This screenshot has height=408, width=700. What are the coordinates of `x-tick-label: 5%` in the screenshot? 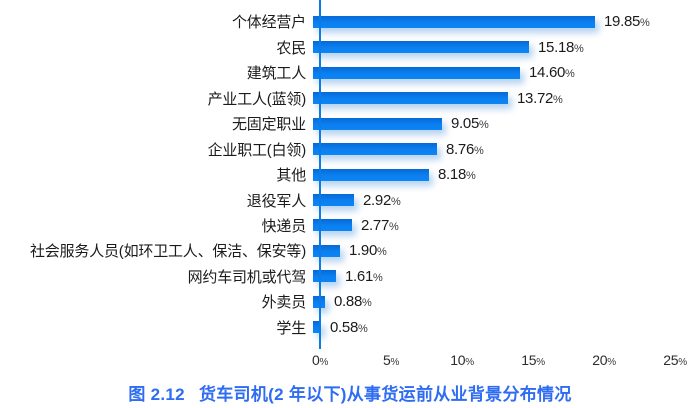 It's located at (391, 360).